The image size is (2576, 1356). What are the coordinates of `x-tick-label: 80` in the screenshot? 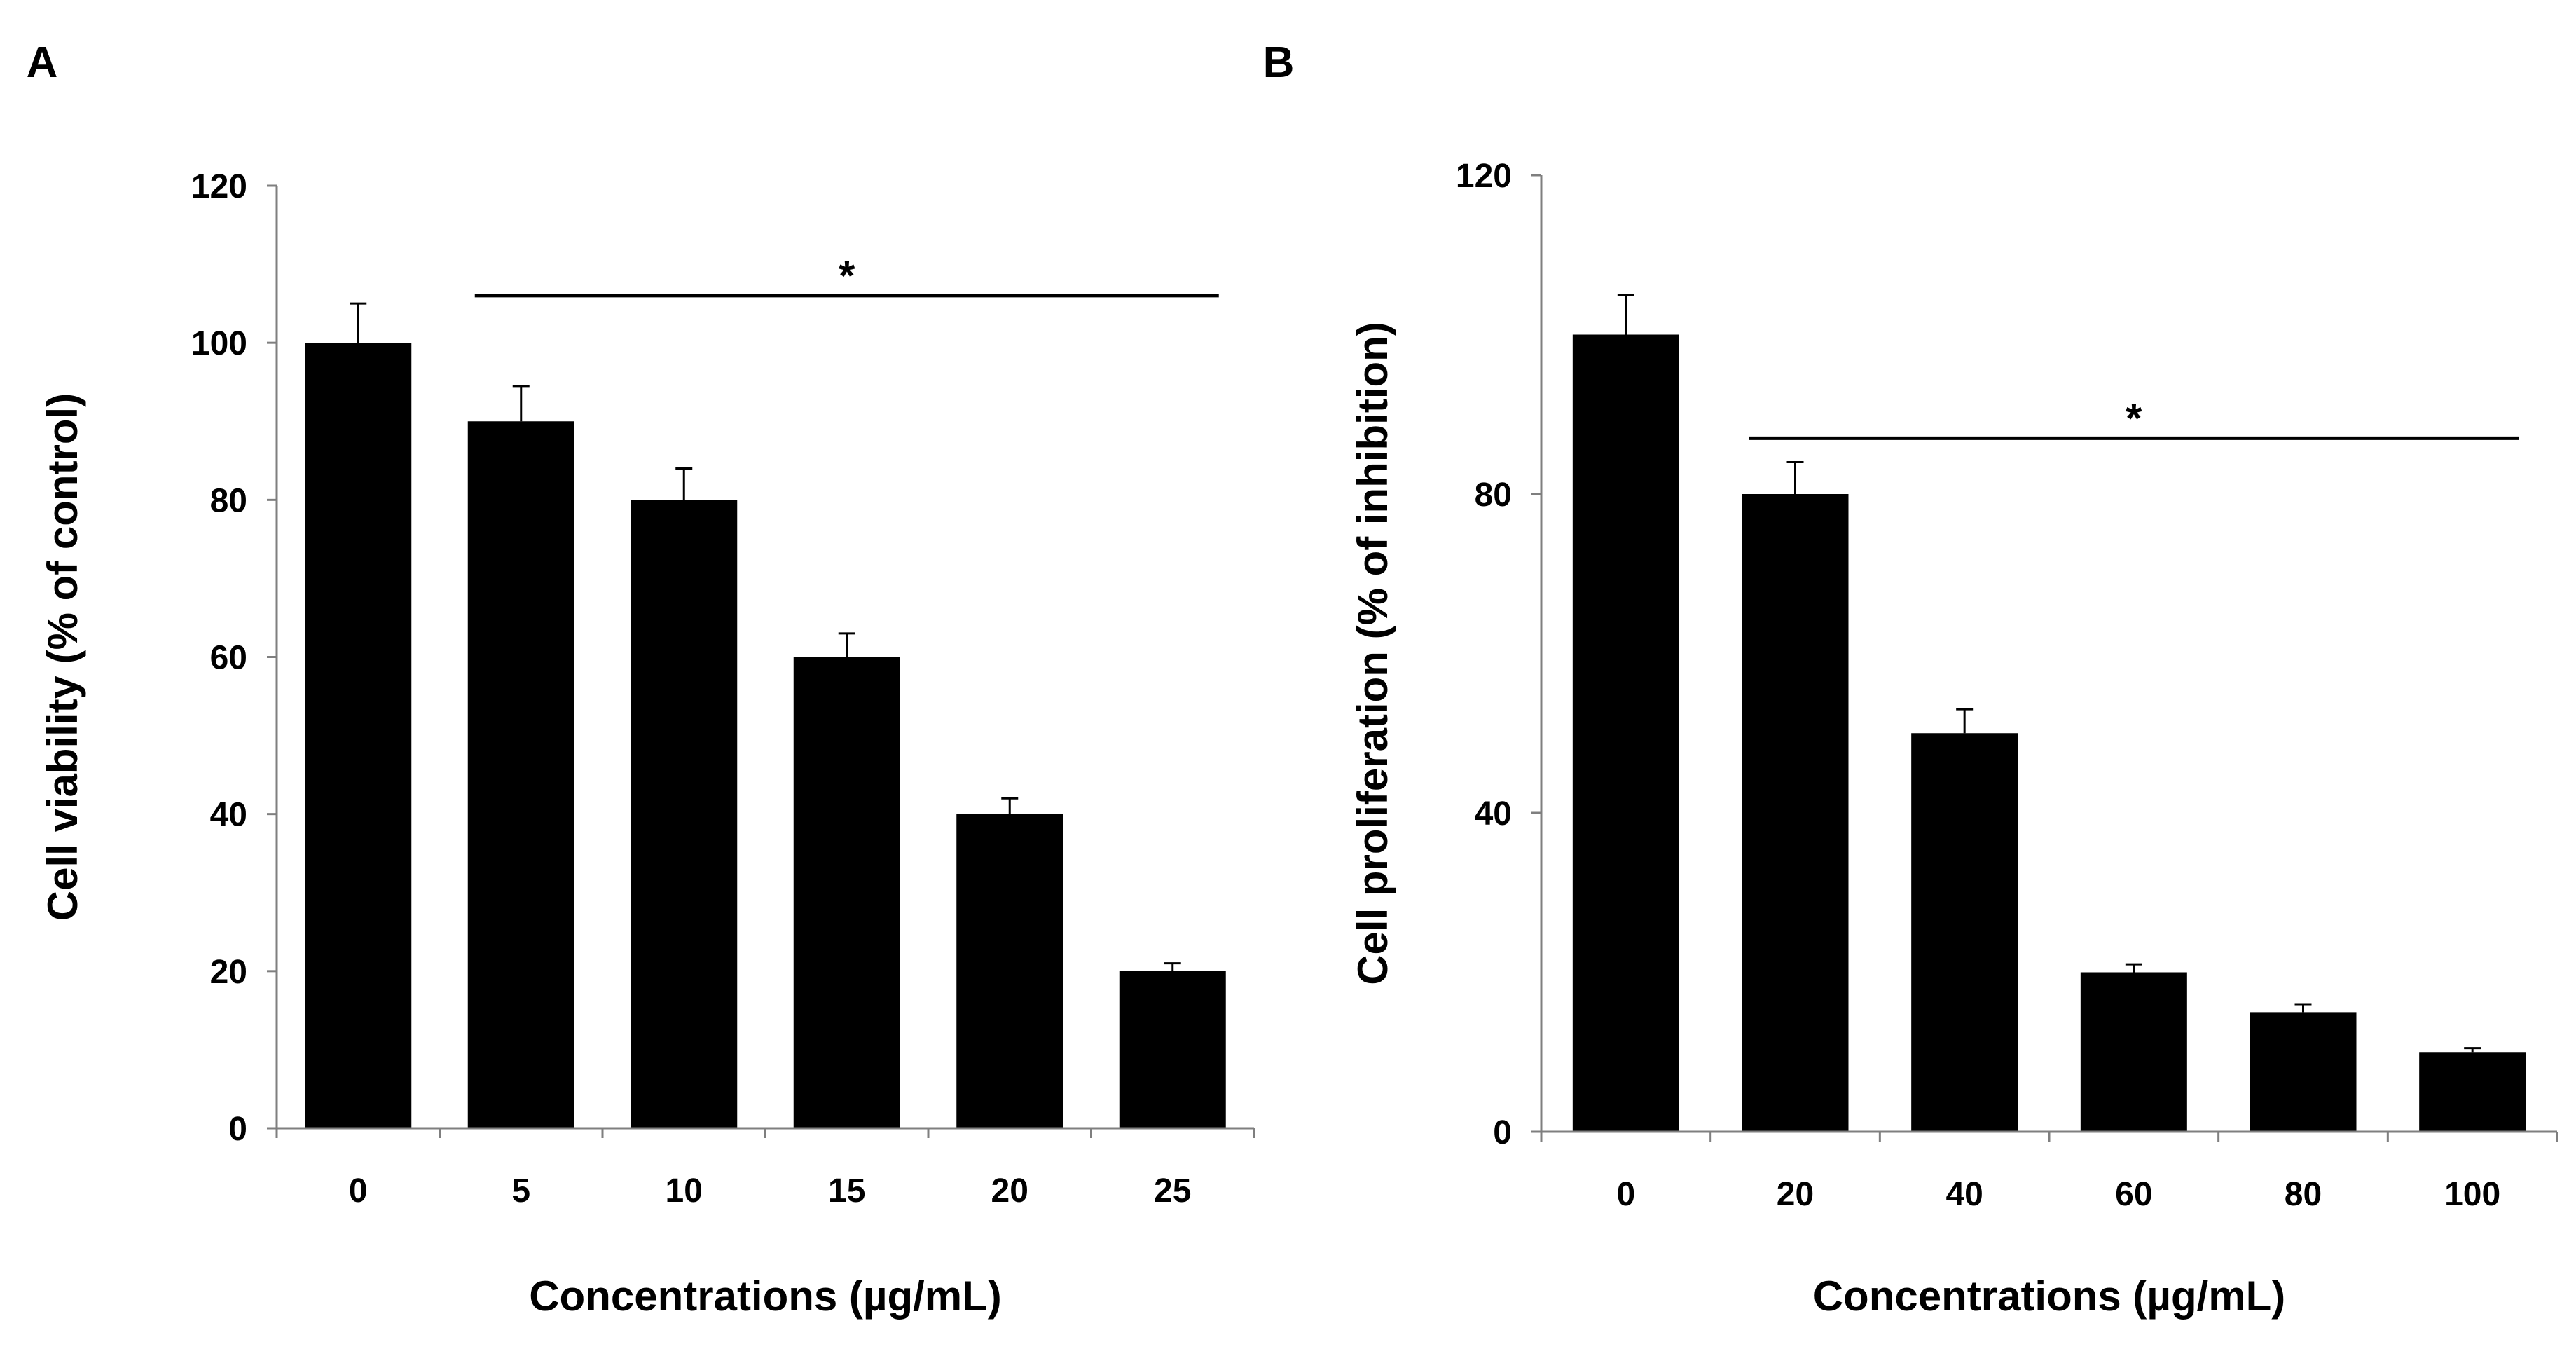 It's located at (2303, 1195).